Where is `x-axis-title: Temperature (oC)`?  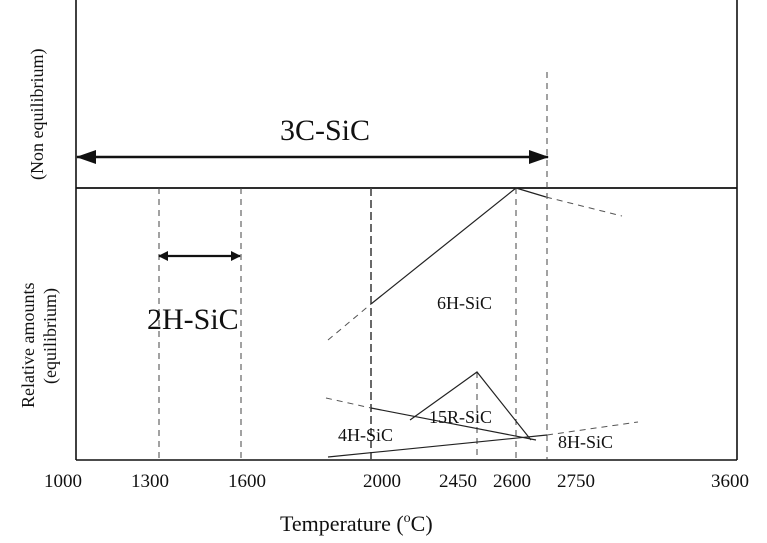 x-axis-title: Temperature (oC) is located at coordinates (356, 523).